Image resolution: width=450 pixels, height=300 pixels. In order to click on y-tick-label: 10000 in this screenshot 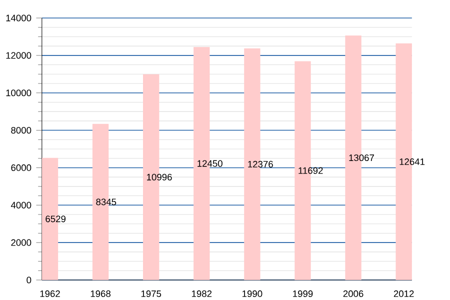, I will do `click(19, 93)`.